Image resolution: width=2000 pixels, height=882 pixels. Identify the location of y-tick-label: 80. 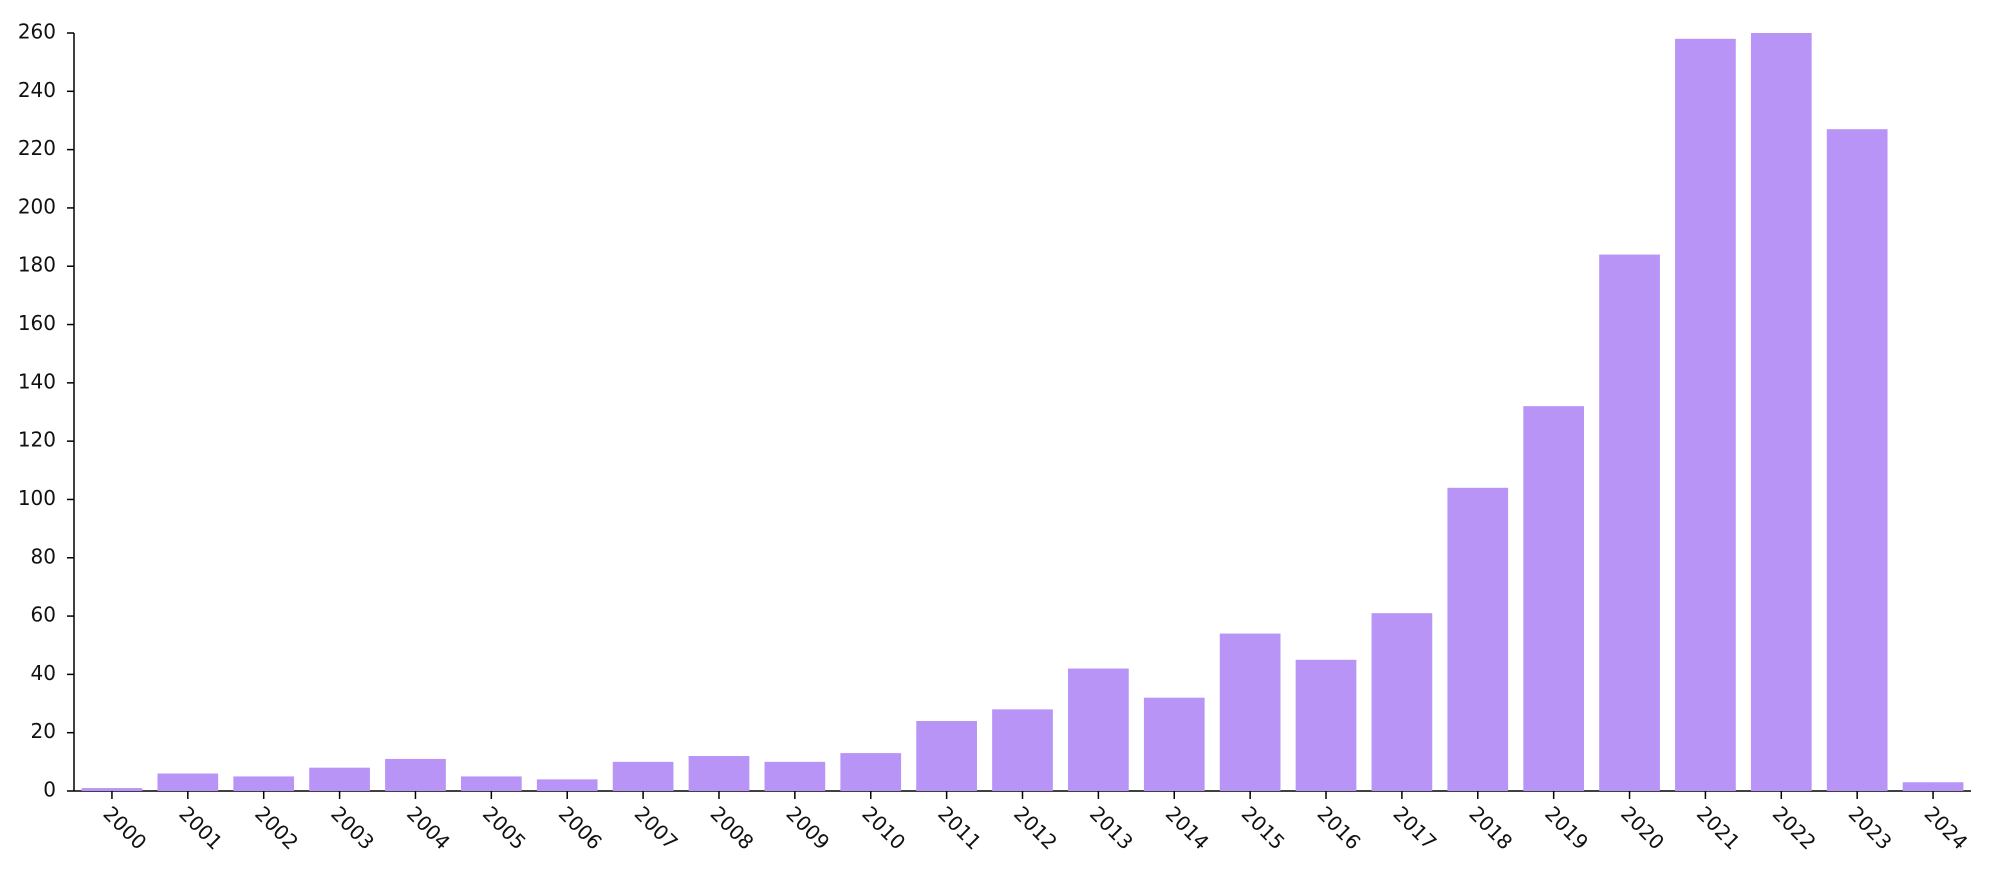
(43, 556).